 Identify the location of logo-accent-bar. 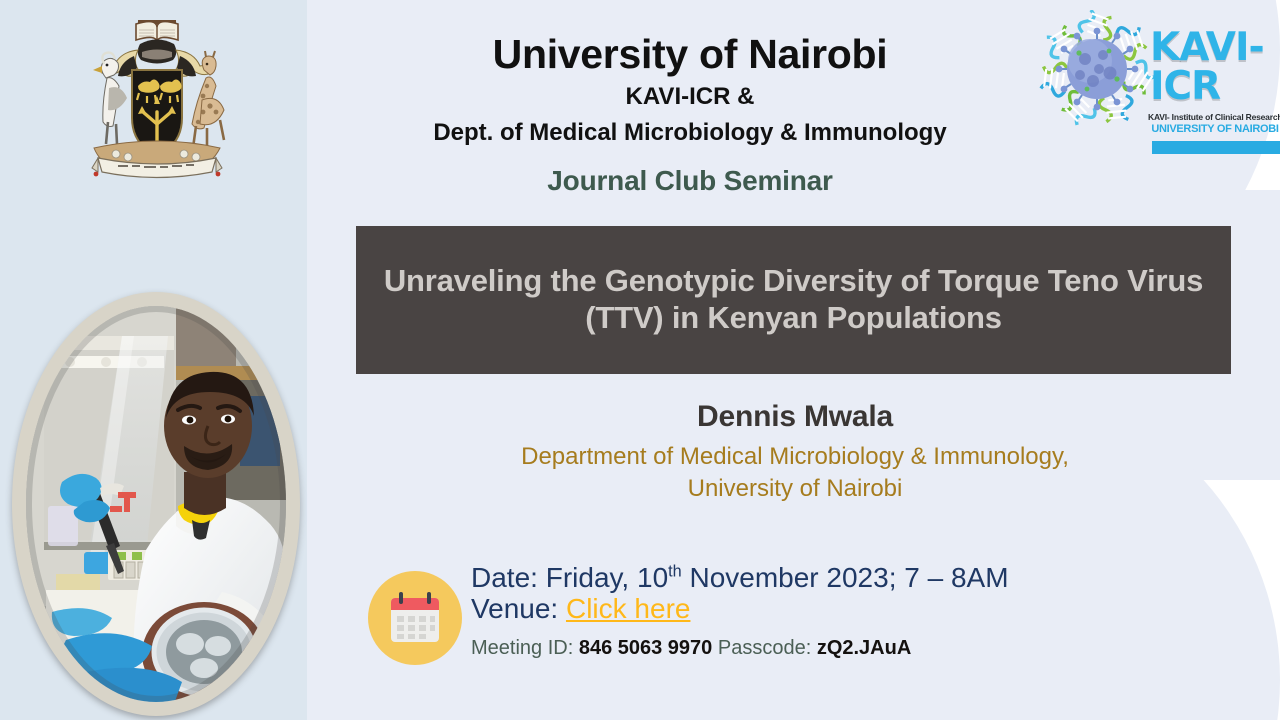
(1216, 147).